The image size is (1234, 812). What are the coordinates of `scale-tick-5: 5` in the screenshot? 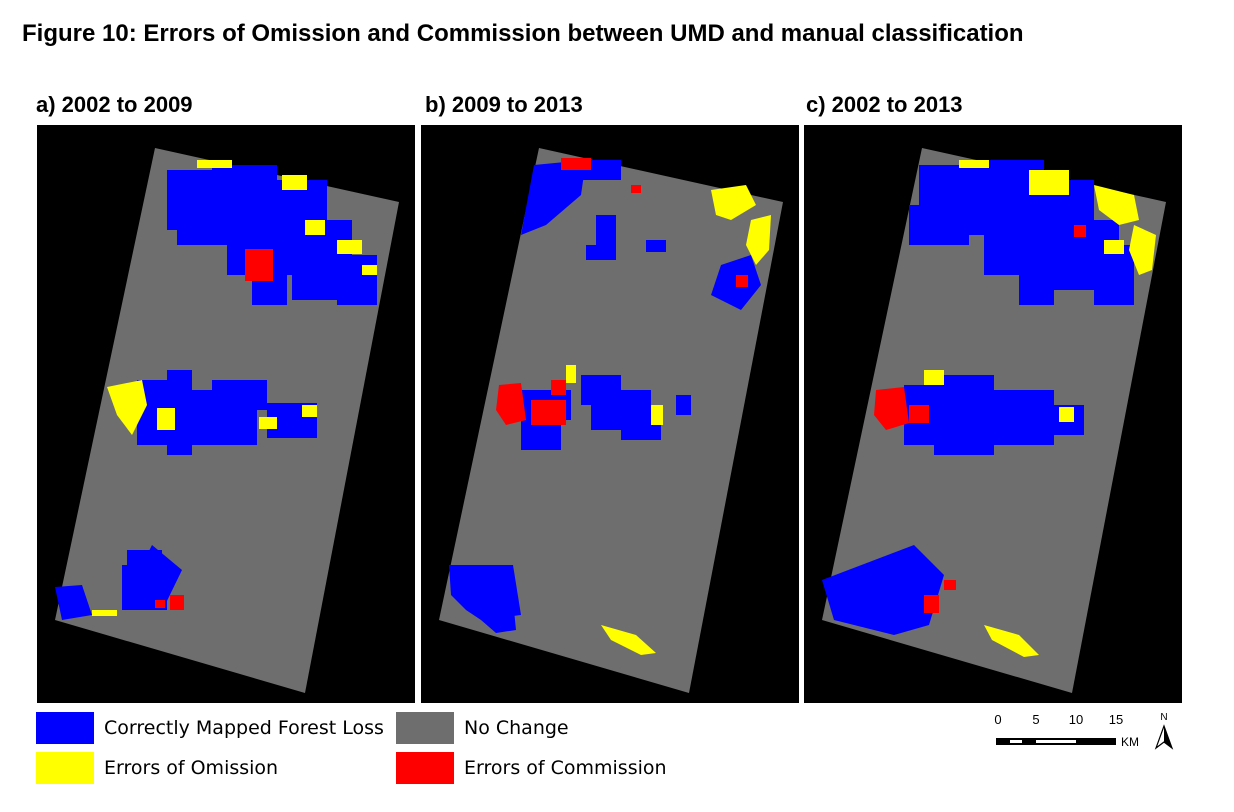 It's located at (1035, 719).